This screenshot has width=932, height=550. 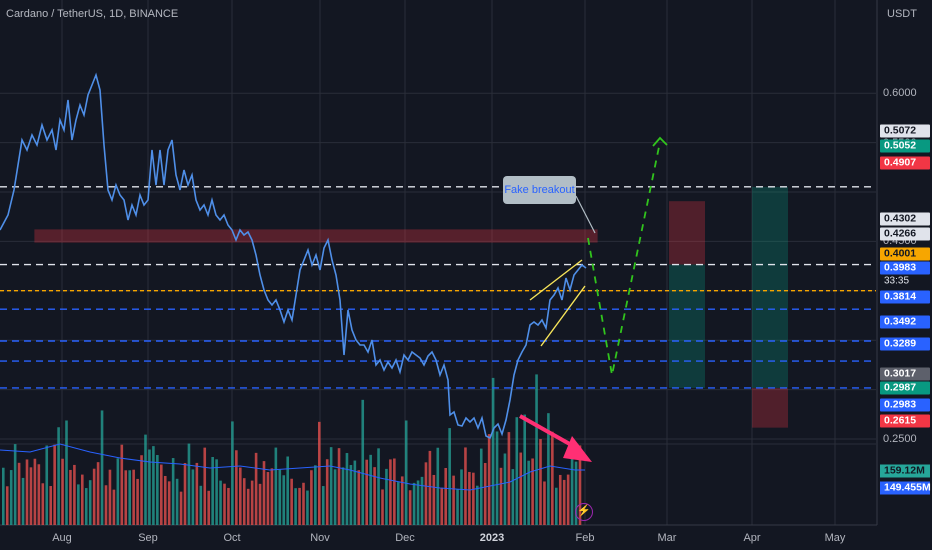 What do you see at coordinates (905, 219) in the screenshot?
I see `price-badge: 0.4302` at bounding box center [905, 219].